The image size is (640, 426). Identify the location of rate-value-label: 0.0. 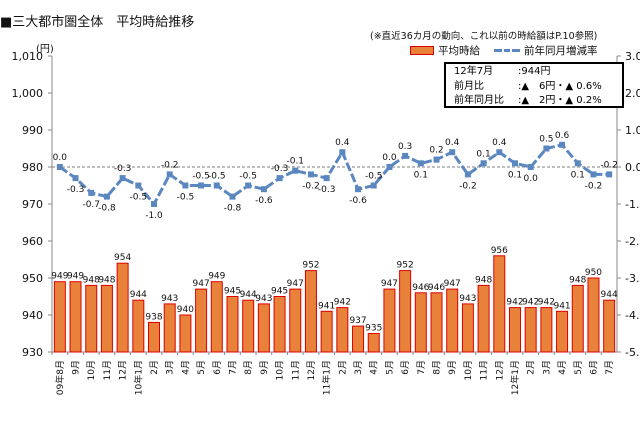
(531, 179).